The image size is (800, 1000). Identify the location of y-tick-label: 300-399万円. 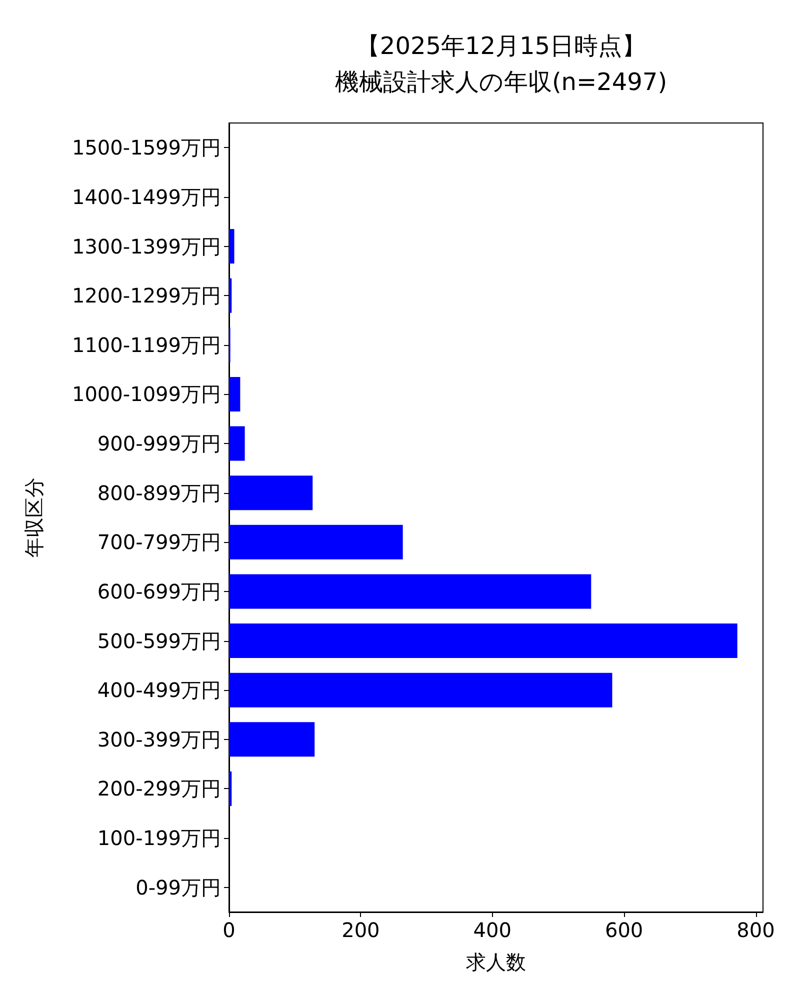
(159, 739).